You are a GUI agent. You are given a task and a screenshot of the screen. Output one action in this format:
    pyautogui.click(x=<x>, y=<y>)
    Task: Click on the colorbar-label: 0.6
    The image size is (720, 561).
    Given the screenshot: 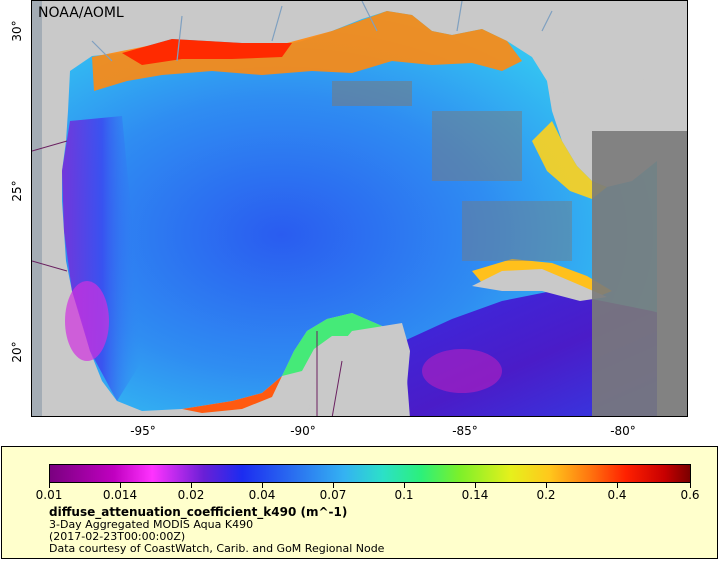 What is the action you would take?
    pyautogui.click(x=690, y=495)
    